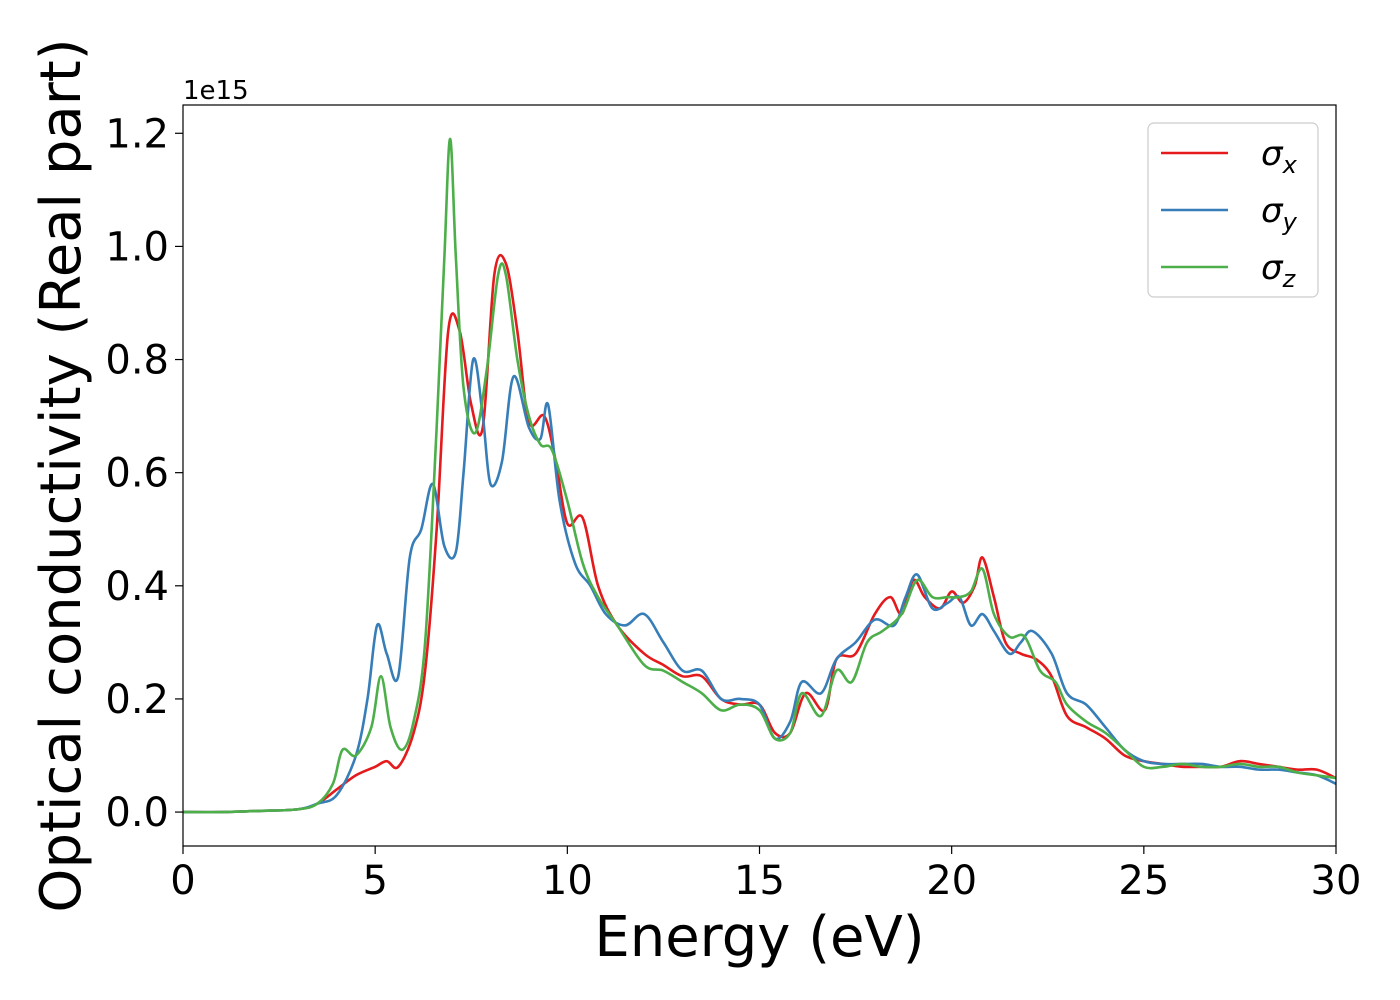  What do you see at coordinates (137, 134) in the screenshot?
I see `y-tick-label: 1.2` at bounding box center [137, 134].